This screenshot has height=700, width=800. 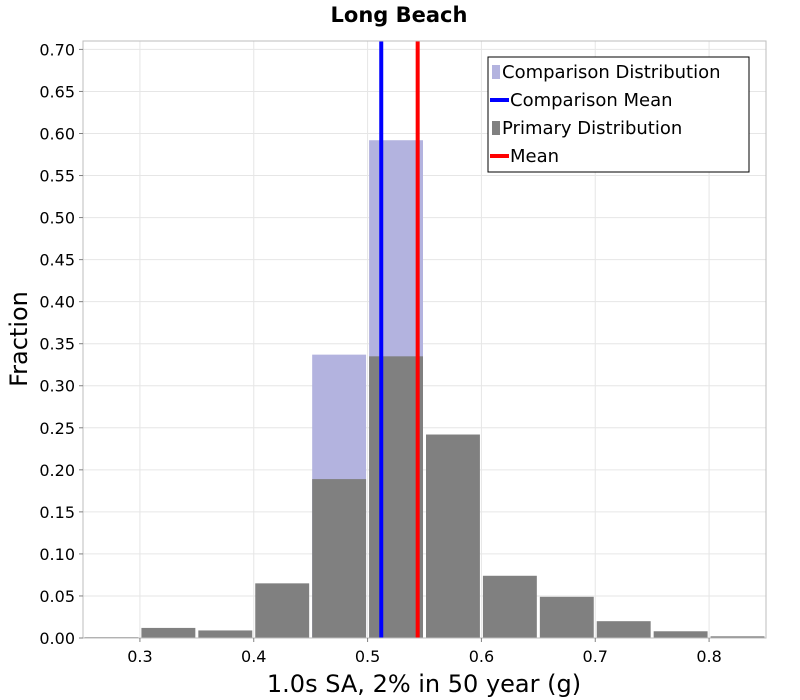 I want to click on y-tick-label: 0.55, so click(x=57, y=176).